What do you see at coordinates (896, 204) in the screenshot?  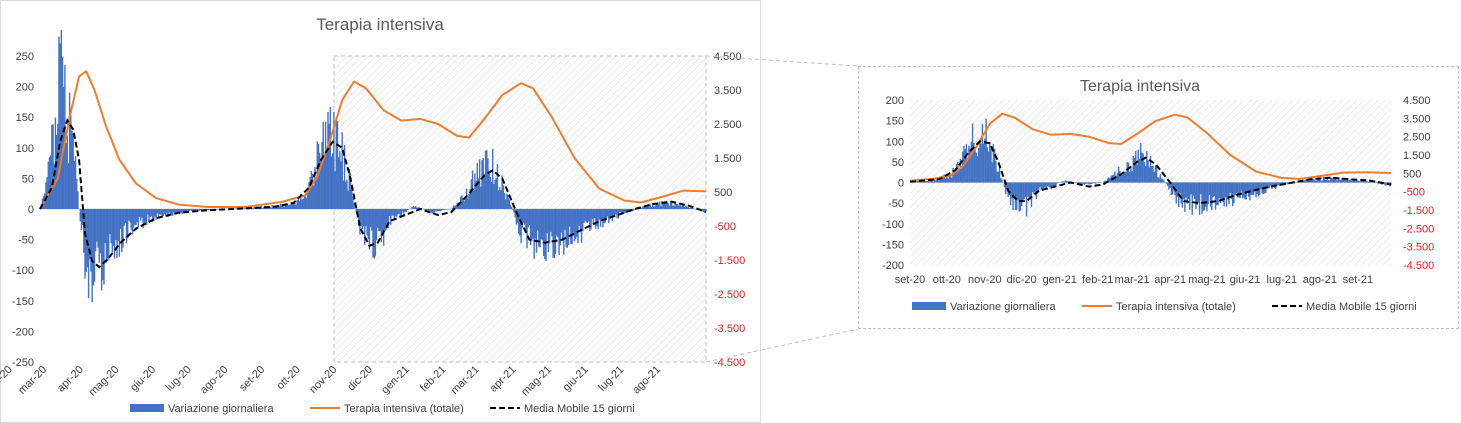 I see `y-tick-label: -50` at bounding box center [896, 204].